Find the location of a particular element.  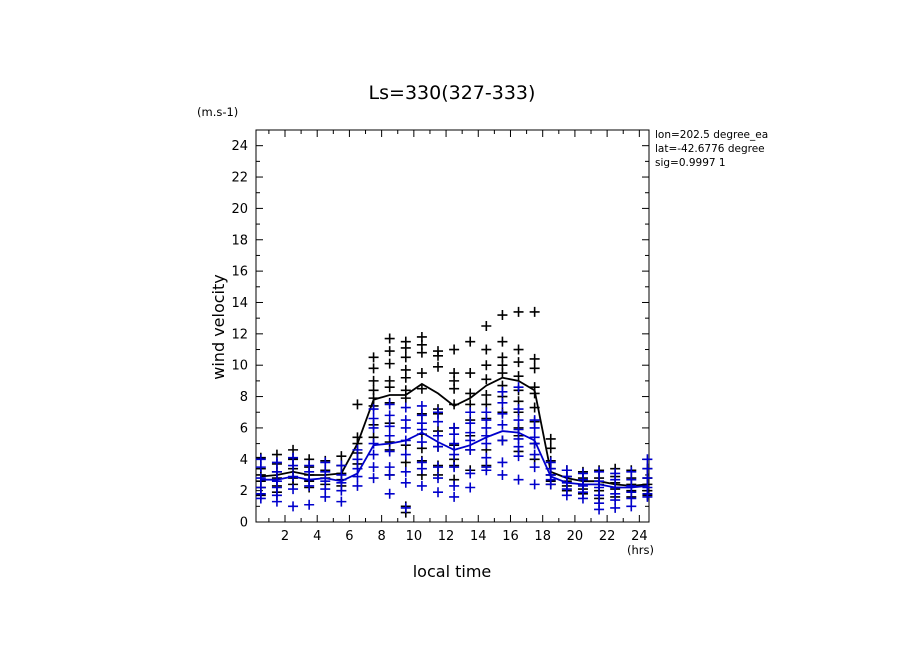

info-line-sig: sig=0.9997 1 is located at coordinates (690, 163).